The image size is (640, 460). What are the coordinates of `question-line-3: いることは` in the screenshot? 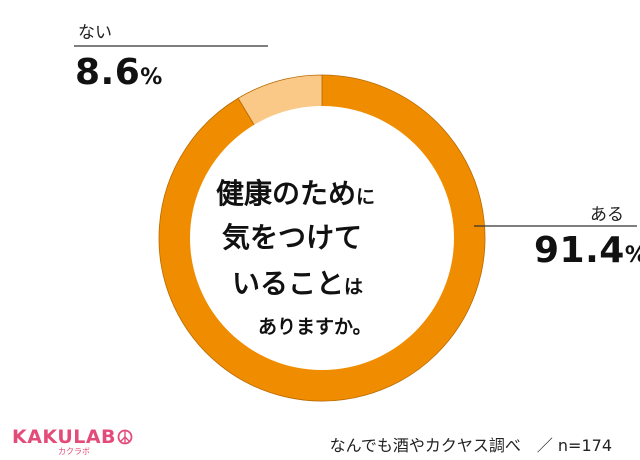 It's located at (330, 282).